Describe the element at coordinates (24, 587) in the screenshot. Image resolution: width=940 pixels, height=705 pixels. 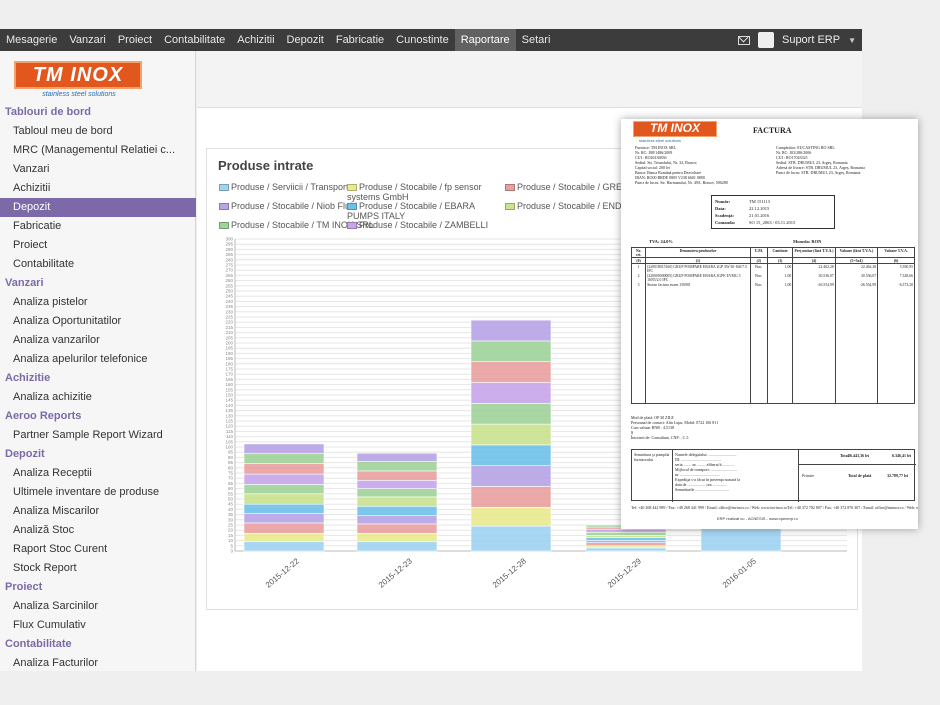
I see `section-proiect: Proiect` at that location.